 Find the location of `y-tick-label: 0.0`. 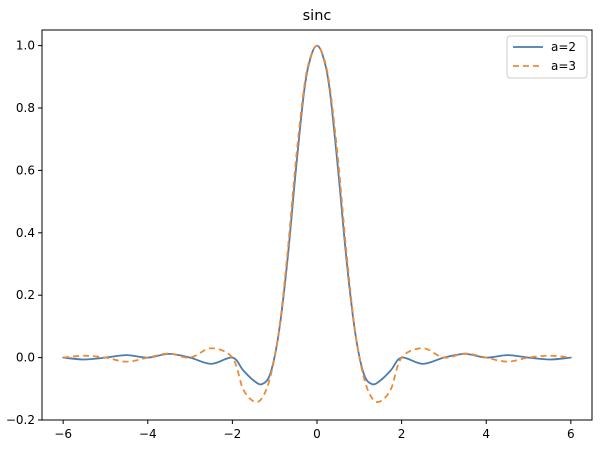

y-tick-label: 0.0 is located at coordinates (25, 358).